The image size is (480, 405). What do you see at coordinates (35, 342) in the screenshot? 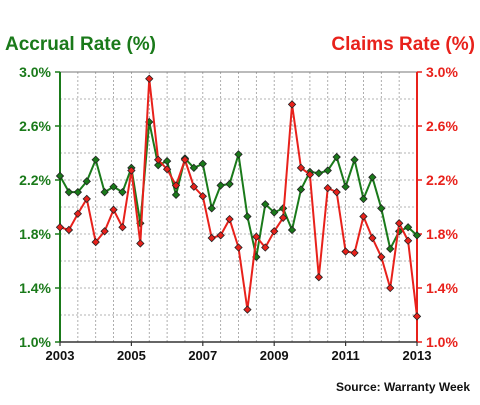
I see `left-y-tick-label: 1.0%` at bounding box center [35, 342].